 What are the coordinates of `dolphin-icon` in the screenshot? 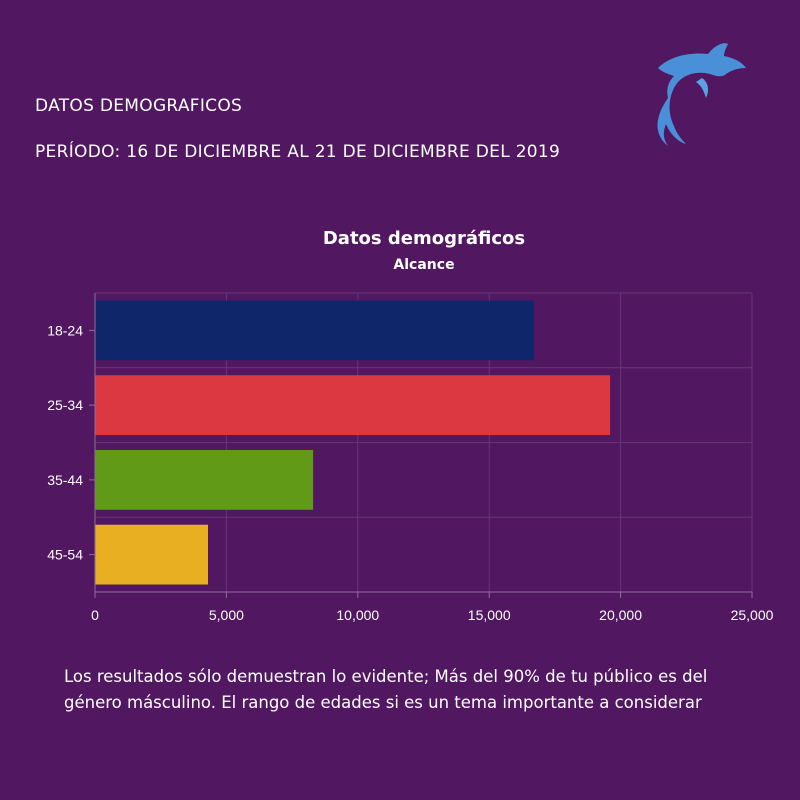 It's located at (701, 94).